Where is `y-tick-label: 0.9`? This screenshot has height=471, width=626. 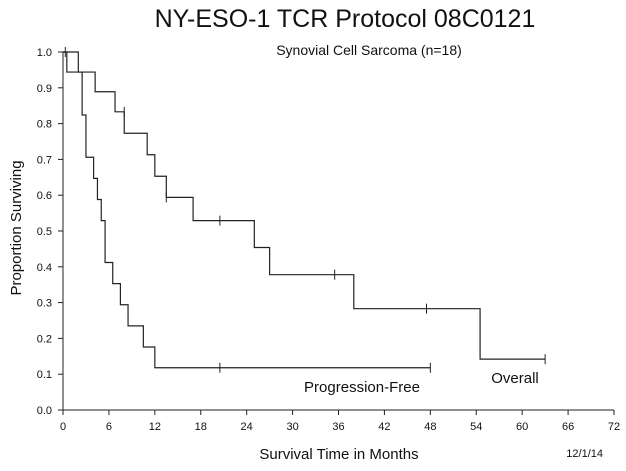 y-tick-label: 0.9 is located at coordinates (44, 89).